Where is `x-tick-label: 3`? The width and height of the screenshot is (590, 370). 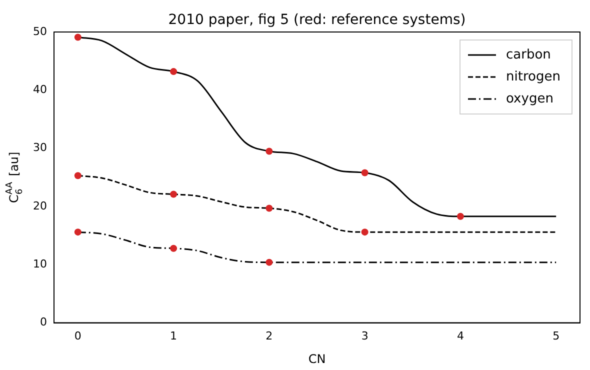 x-tick-label: 3 is located at coordinates (364, 335).